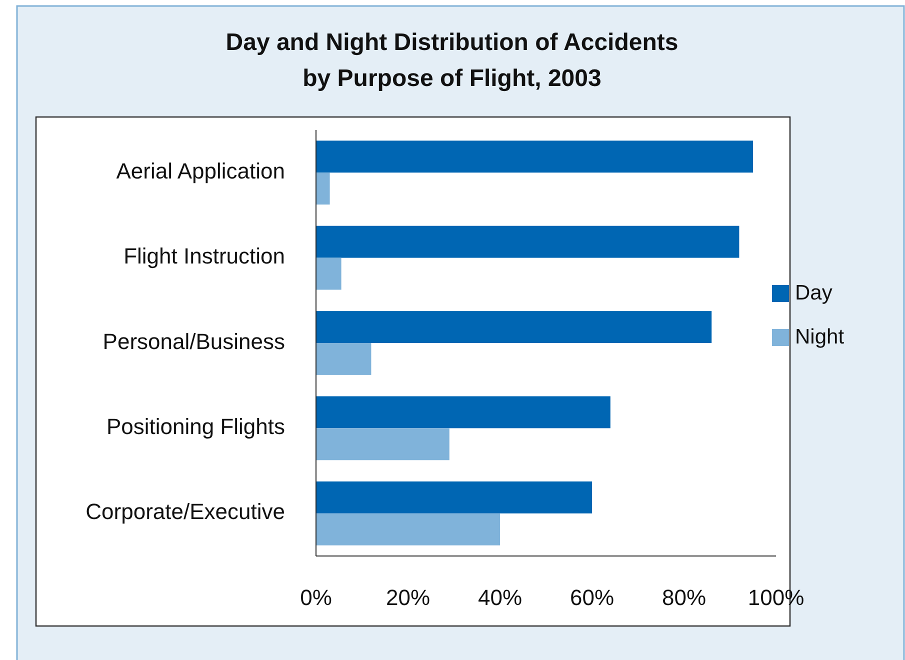 The height and width of the screenshot is (660, 905). What do you see at coordinates (195, 427) in the screenshot?
I see `y-tick-label: Positioning Flights` at bounding box center [195, 427].